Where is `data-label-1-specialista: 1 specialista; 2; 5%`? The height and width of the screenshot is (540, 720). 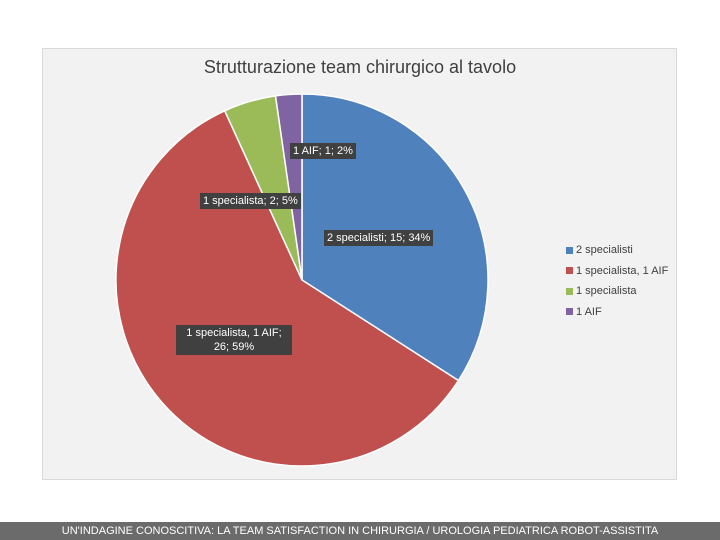
data-label-1-specialista: 1 specialista; 2; 5% is located at coordinates (250, 201).